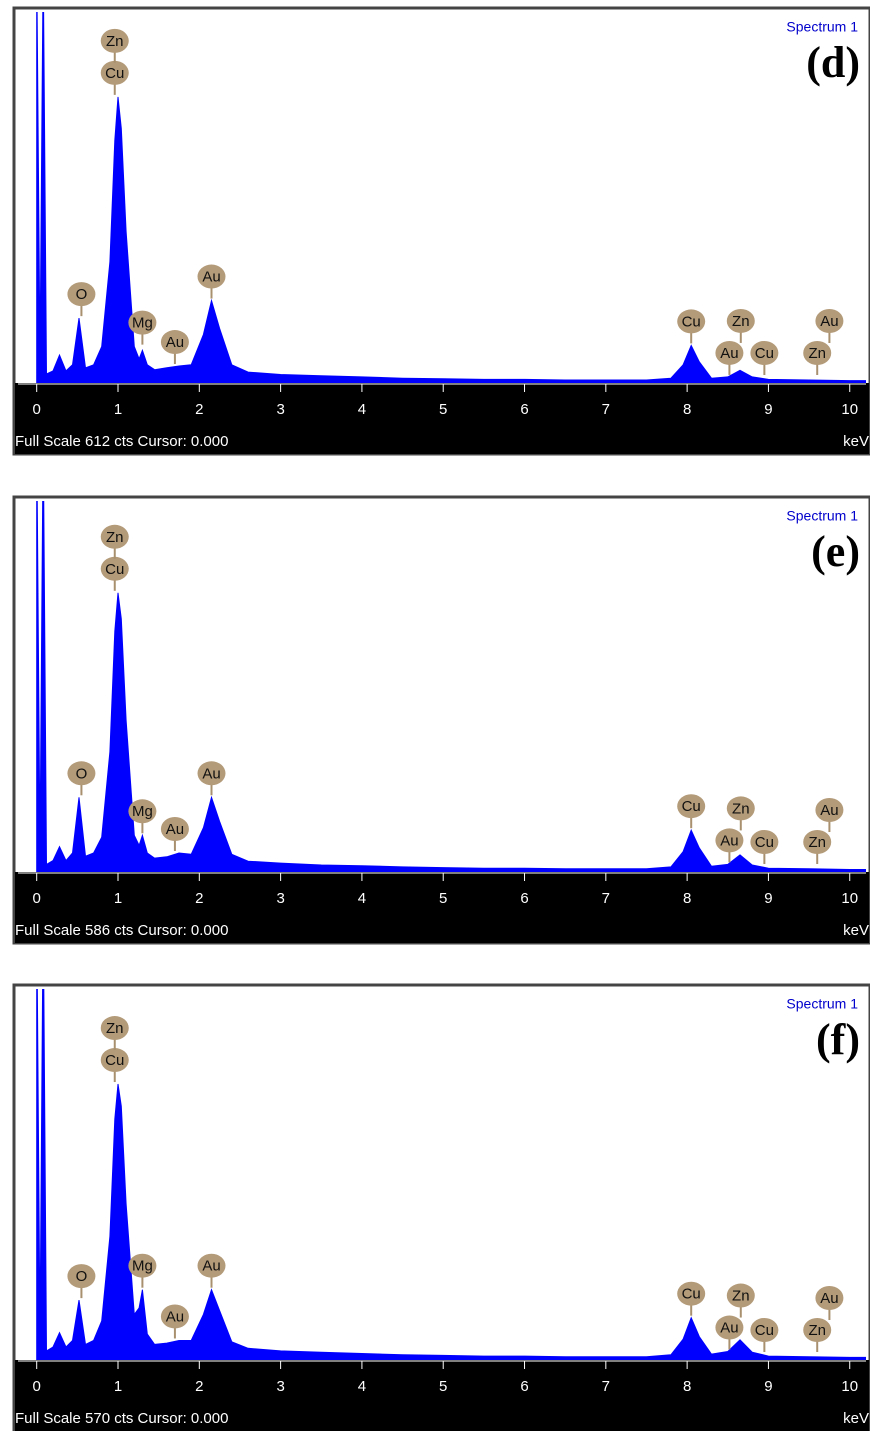  Describe the element at coordinates (199, 409) in the screenshot. I see `x-tick-label: 2` at that location.